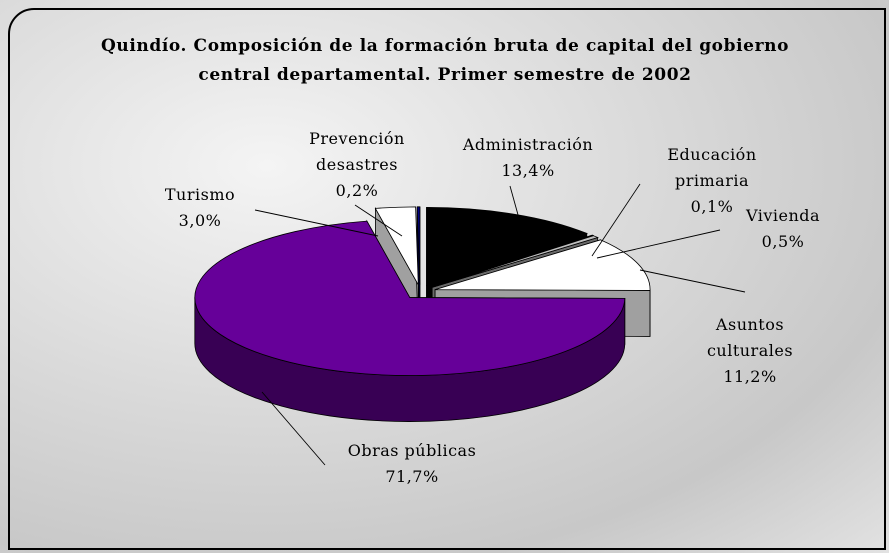  What do you see at coordinates (412, 450) in the screenshot?
I see `category-label: Obras públicas` at bounding box center [412, 450].